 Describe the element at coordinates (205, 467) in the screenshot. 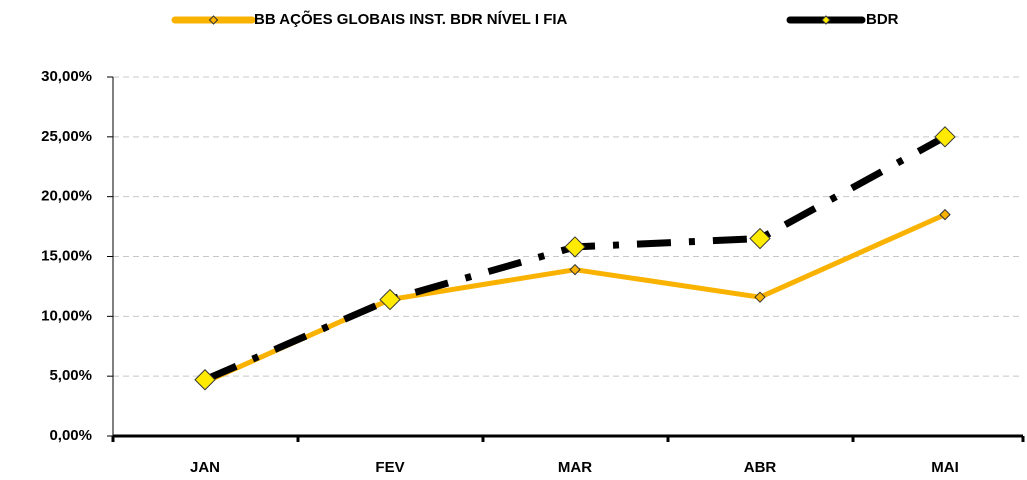

I see `x-tick-label: JAN` at that location.